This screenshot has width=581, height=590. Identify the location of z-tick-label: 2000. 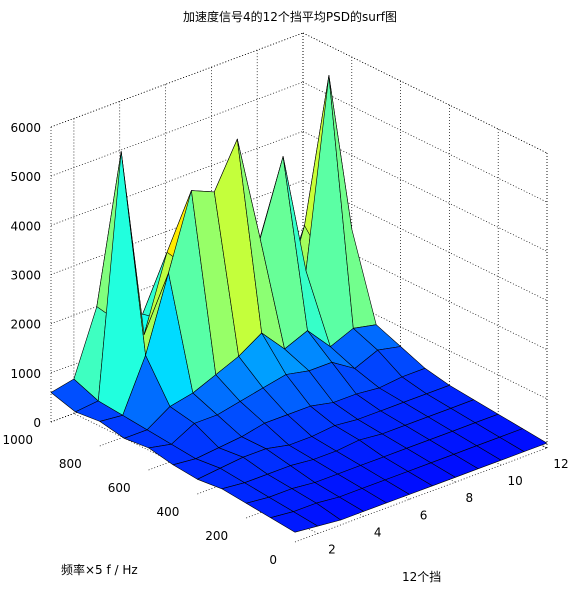
(25, 325).